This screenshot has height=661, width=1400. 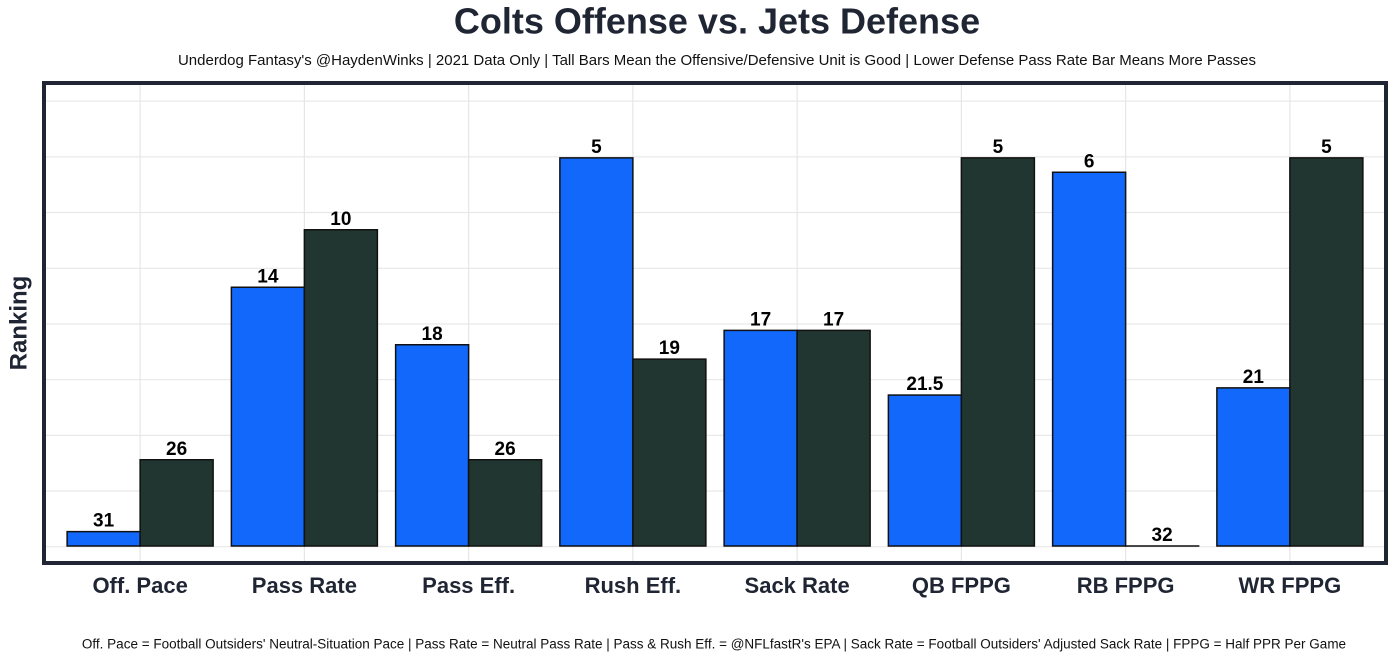 What do you see at coordinates (1290, 585) in the screenshot?
I see `x-tick-label: WR FPPG` at bounding box center [1290, 585].